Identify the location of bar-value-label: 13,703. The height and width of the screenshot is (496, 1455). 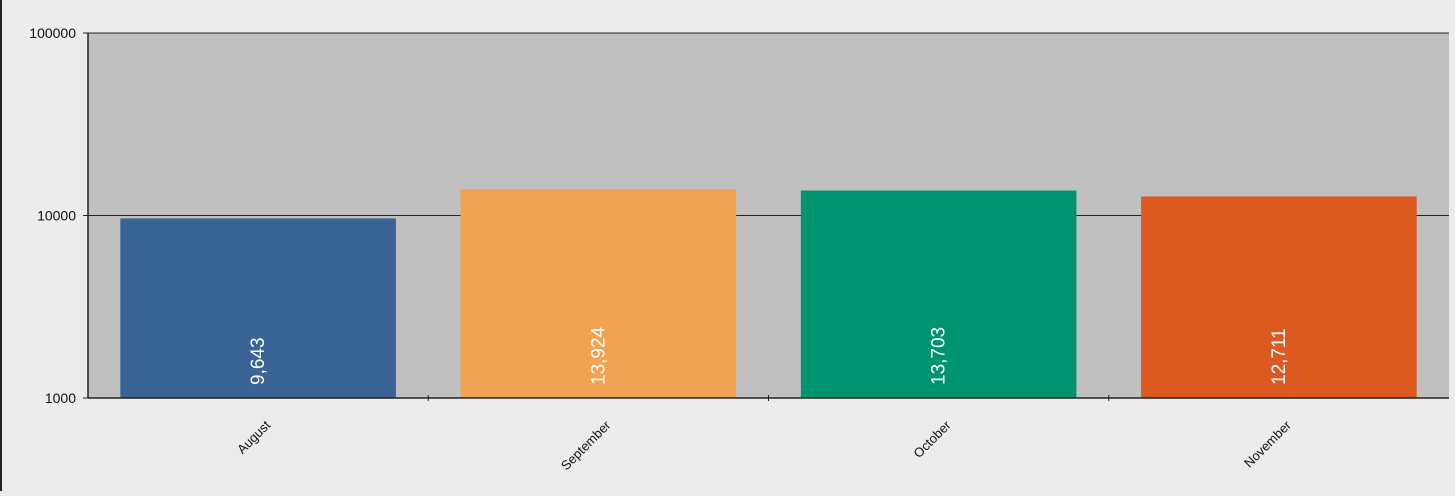
(939, 356).